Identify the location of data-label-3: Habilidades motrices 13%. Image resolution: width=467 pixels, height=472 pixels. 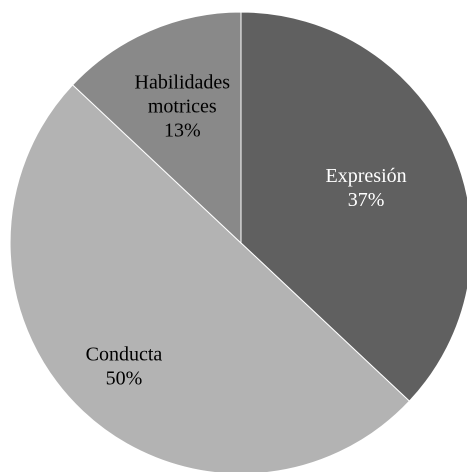
(183, 106).